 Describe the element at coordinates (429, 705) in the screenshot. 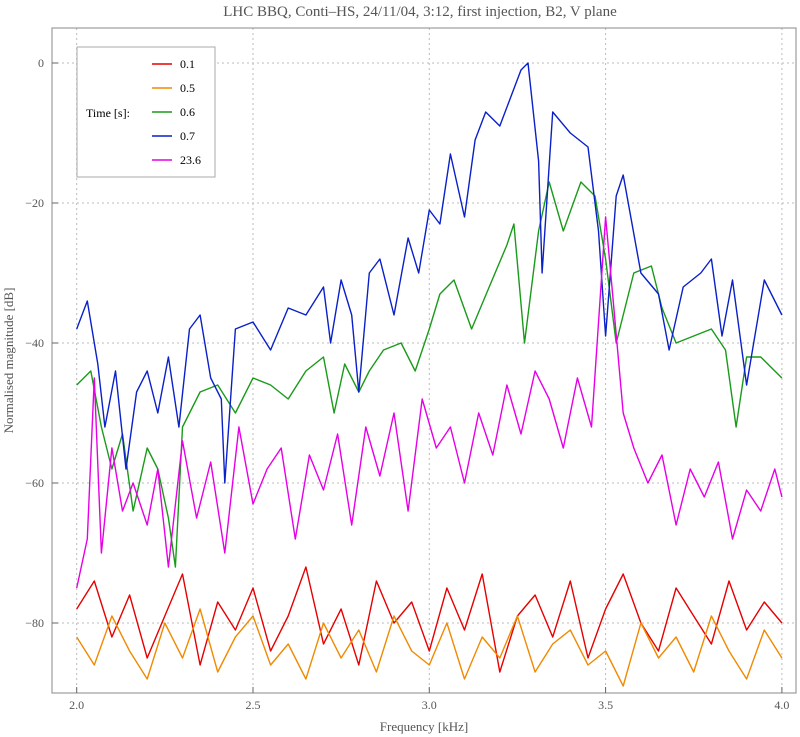

I see `x-tick-label: 3.0` at that location.